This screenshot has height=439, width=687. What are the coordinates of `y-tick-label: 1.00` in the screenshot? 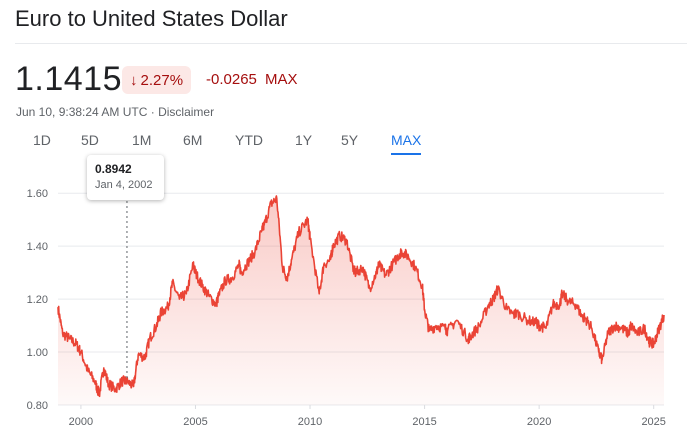 It's located at (37, 353).